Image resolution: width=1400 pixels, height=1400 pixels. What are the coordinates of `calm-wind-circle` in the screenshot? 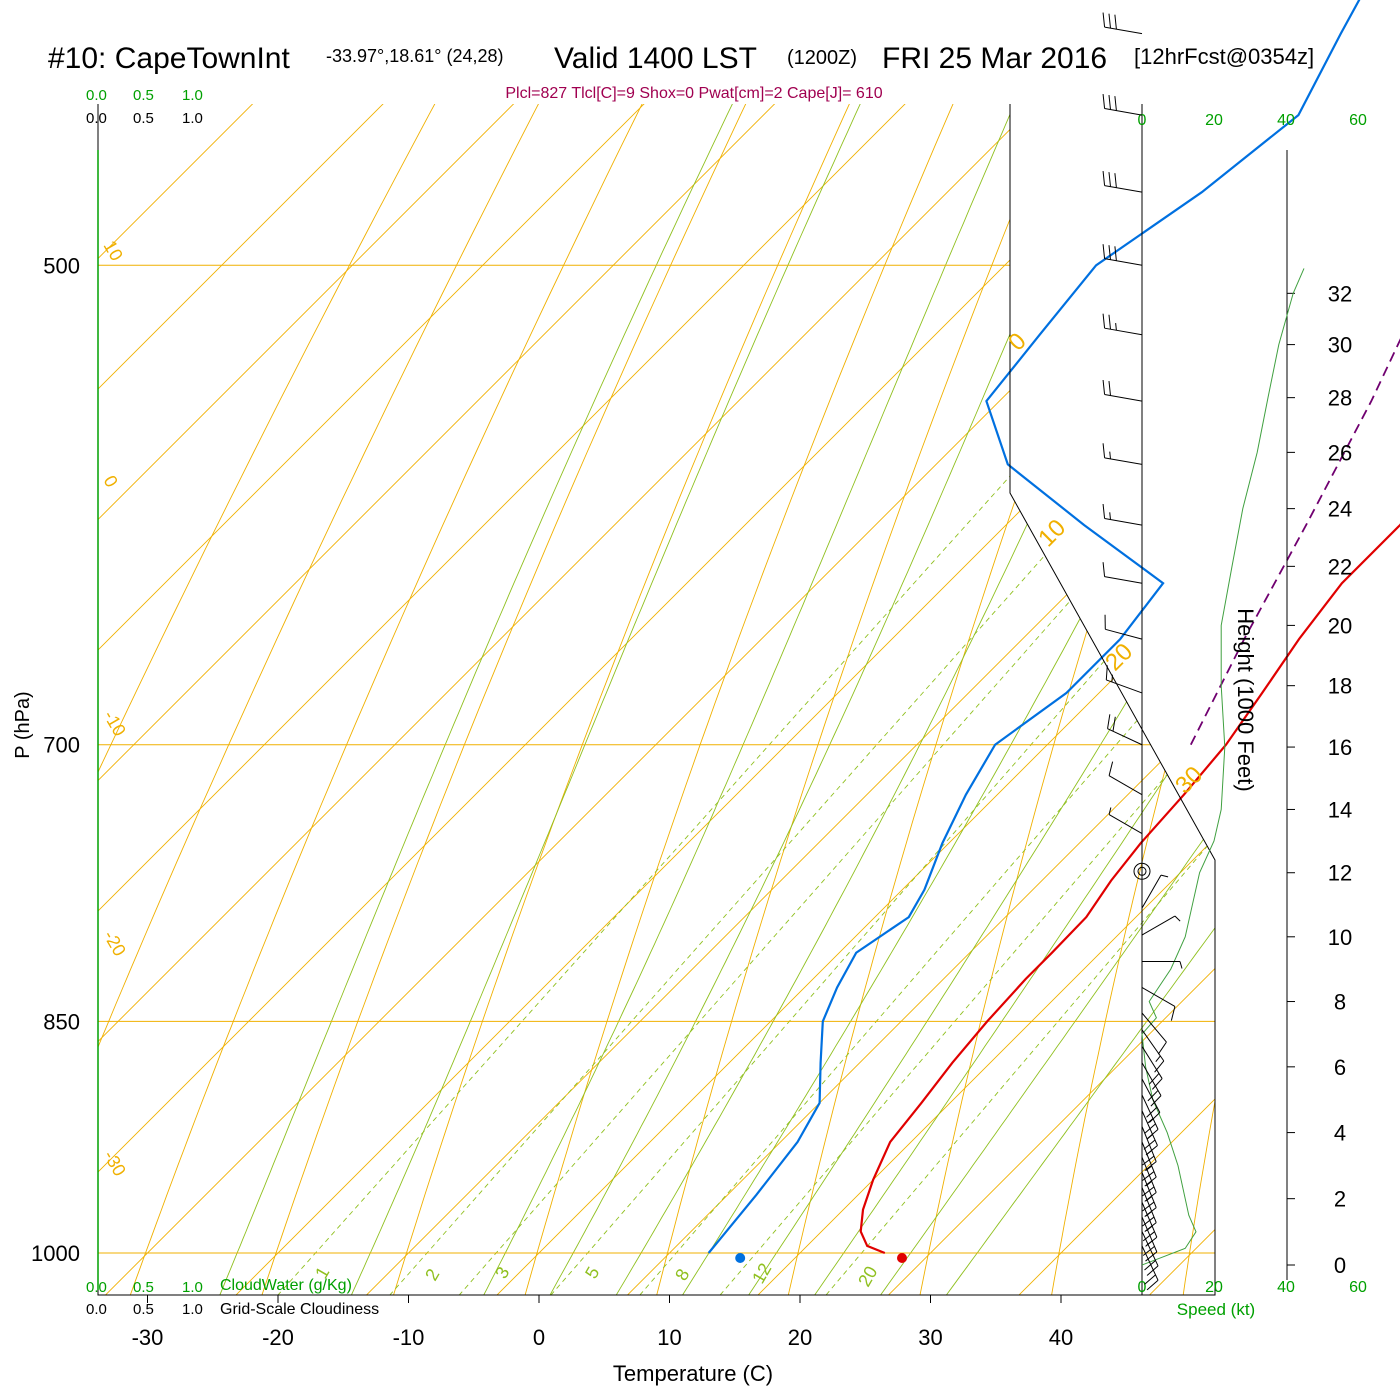 It's located at (1142, 871).